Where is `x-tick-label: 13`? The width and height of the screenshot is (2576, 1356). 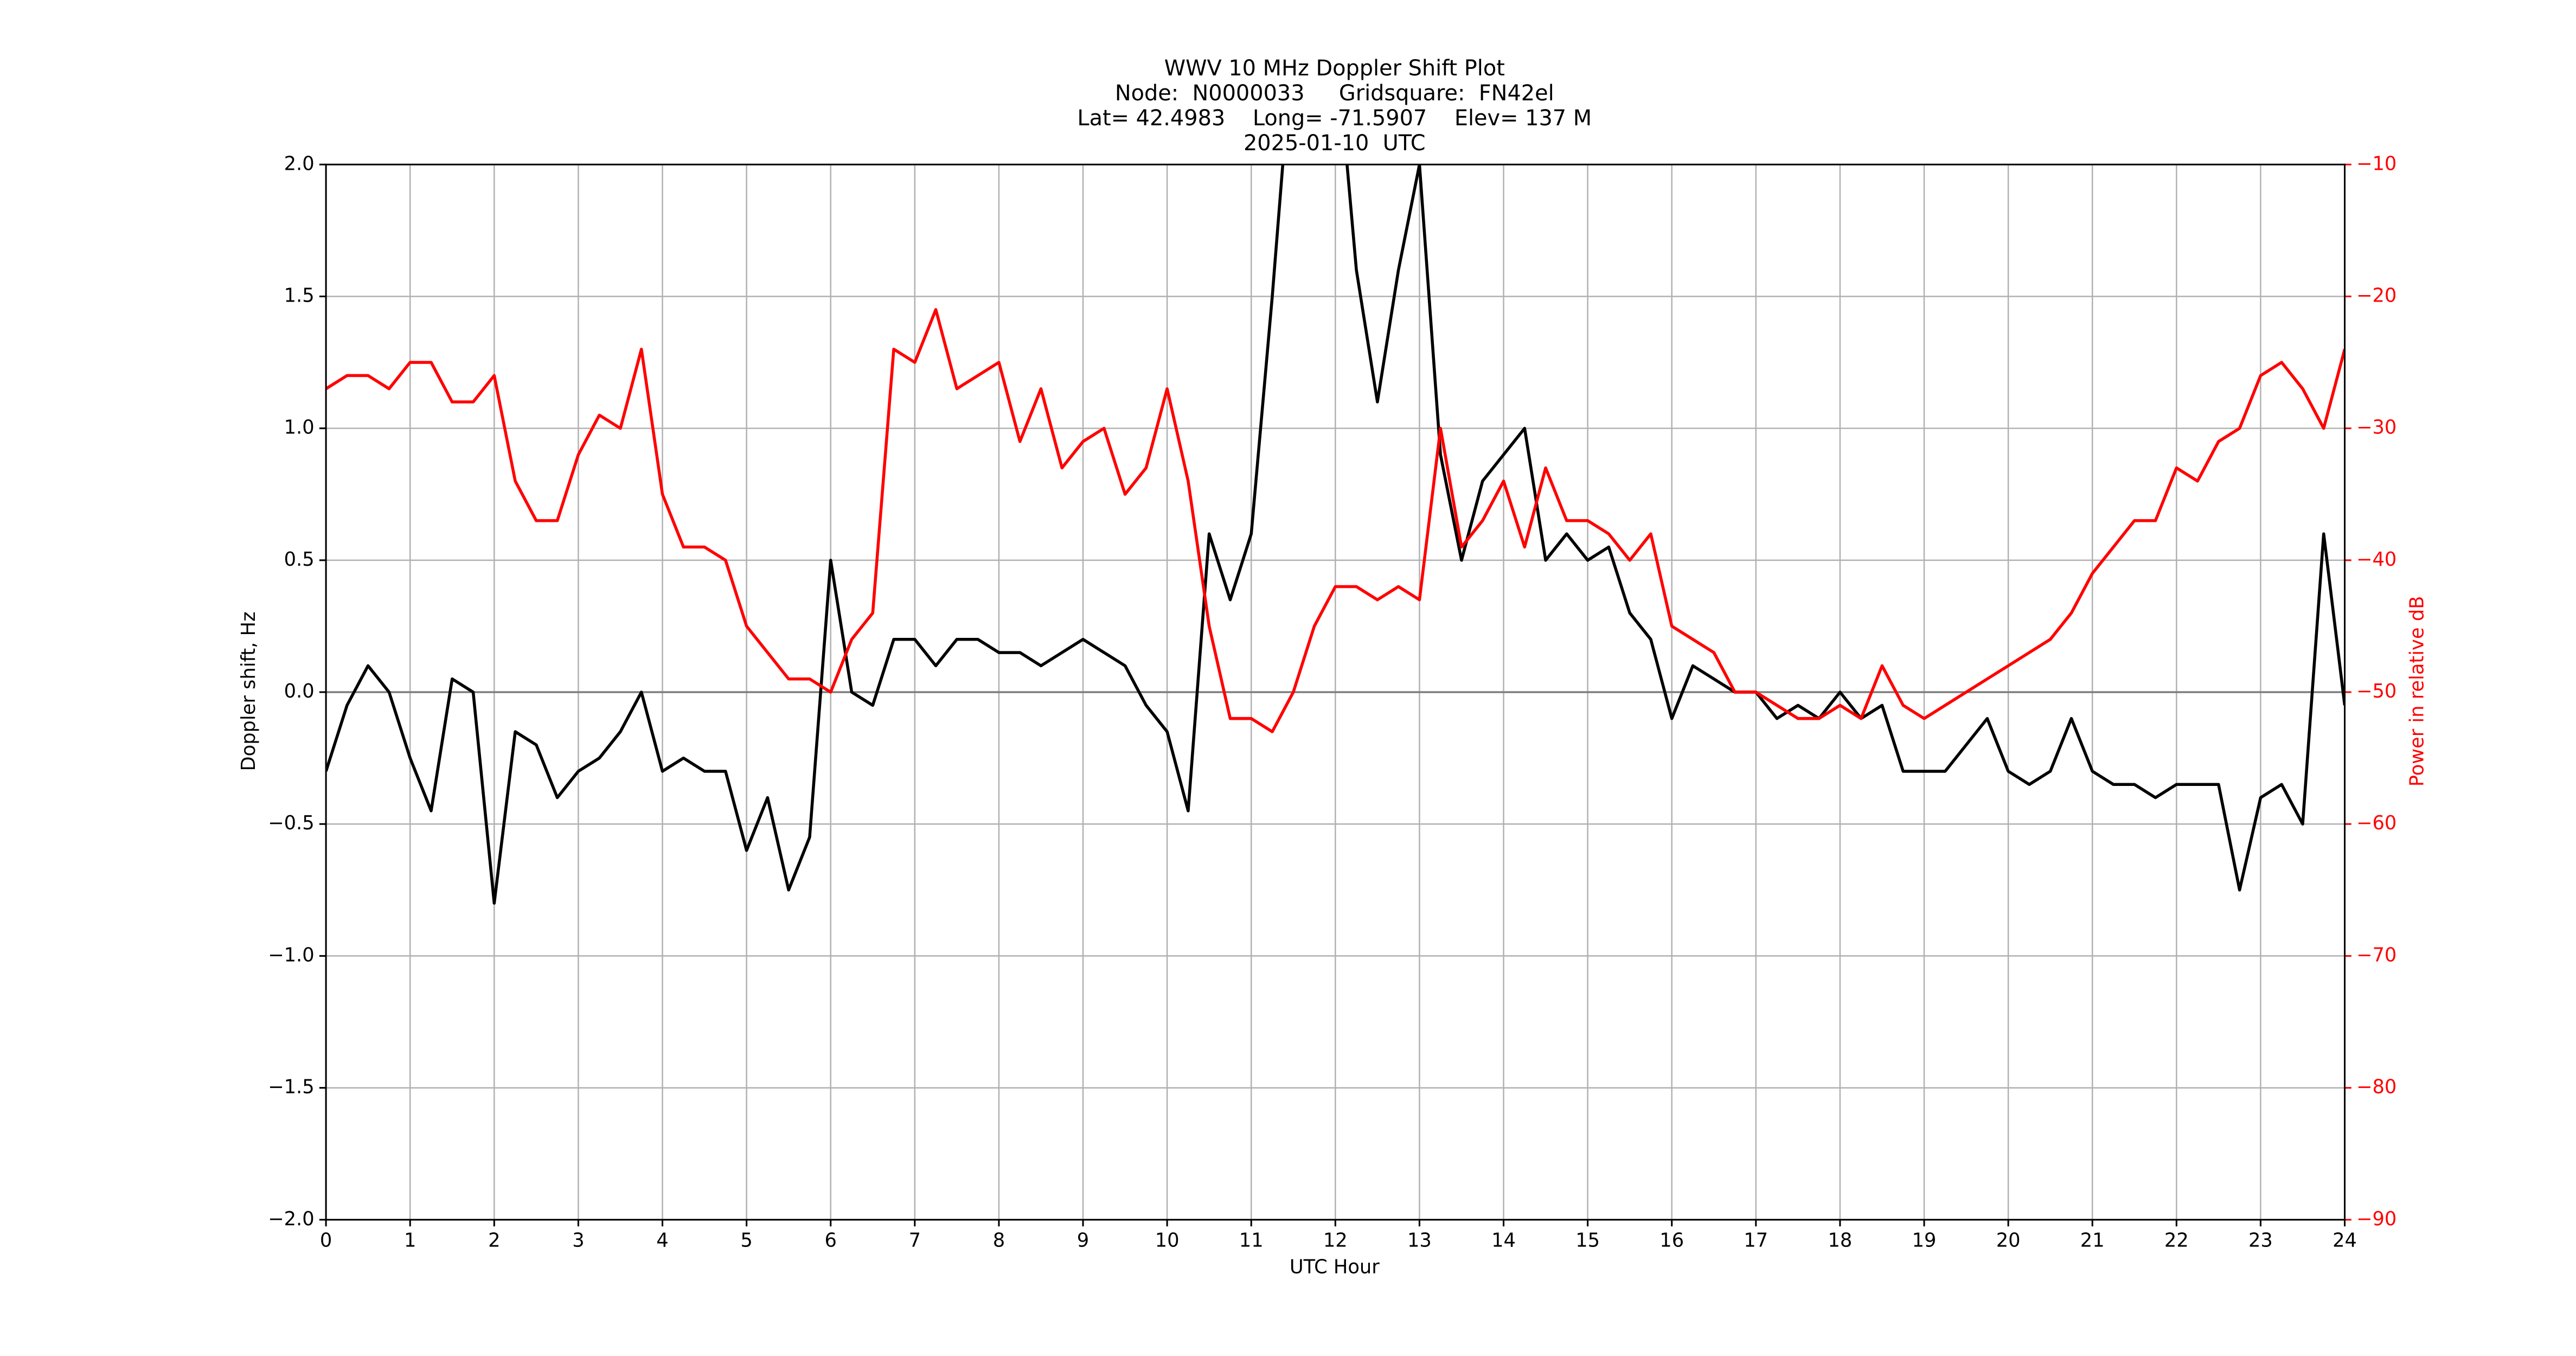
x-tick-label: 13 is located at coordinates (1419, 1241).